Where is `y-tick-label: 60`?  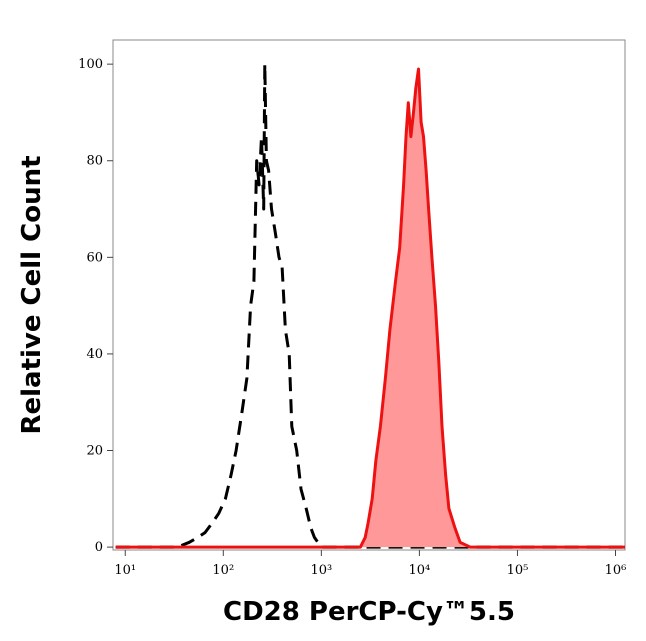 y-tick-label: 60 is located at coordinates (94, 257).